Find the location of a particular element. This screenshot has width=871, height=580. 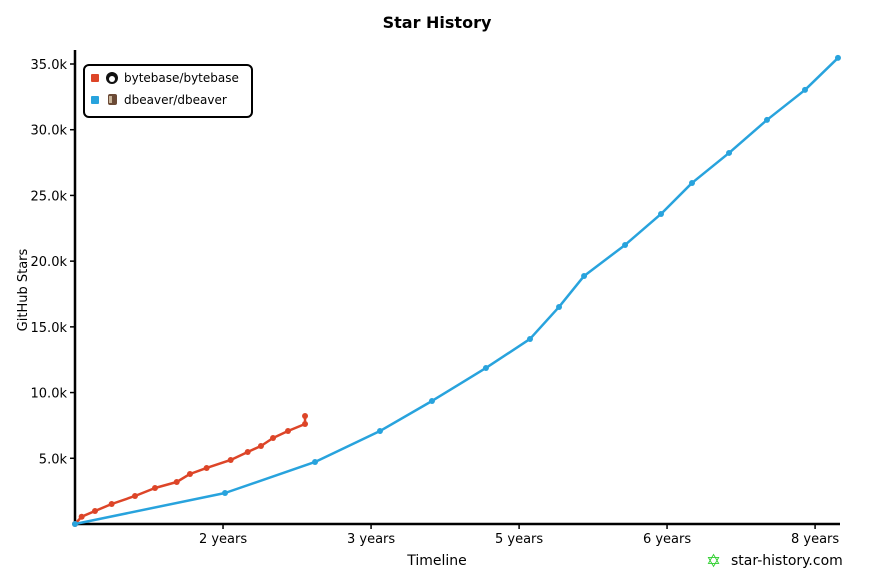

x-tick-label: 6 years is located at coordinates (667, 539).